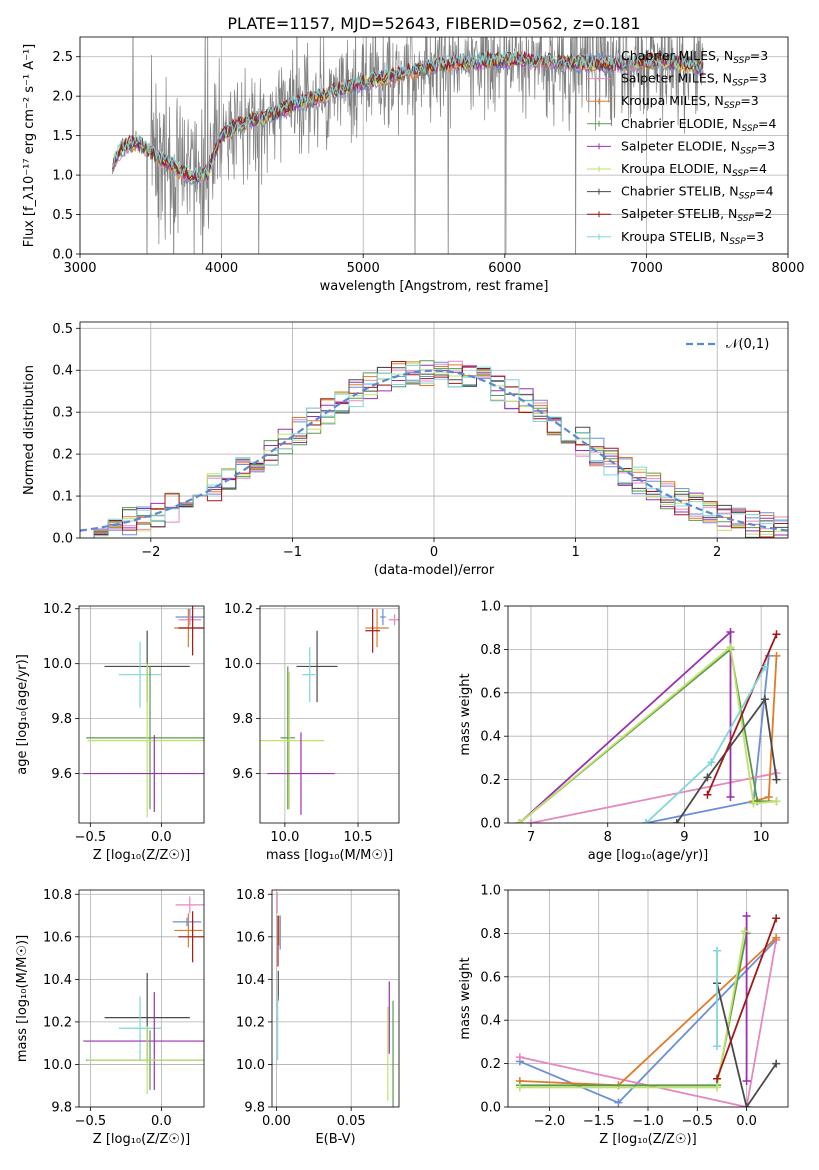  Describe the element at coordinates (684, 837) in the screenshot. I see `x-tick-label: 9` at that location.